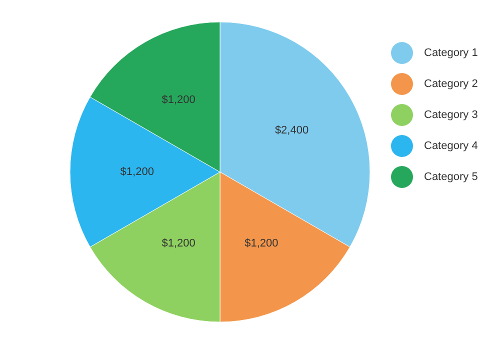 The height and width of the screenshot is (348, 500). I want to click on legend-label: Category 3, so click(451, 114).